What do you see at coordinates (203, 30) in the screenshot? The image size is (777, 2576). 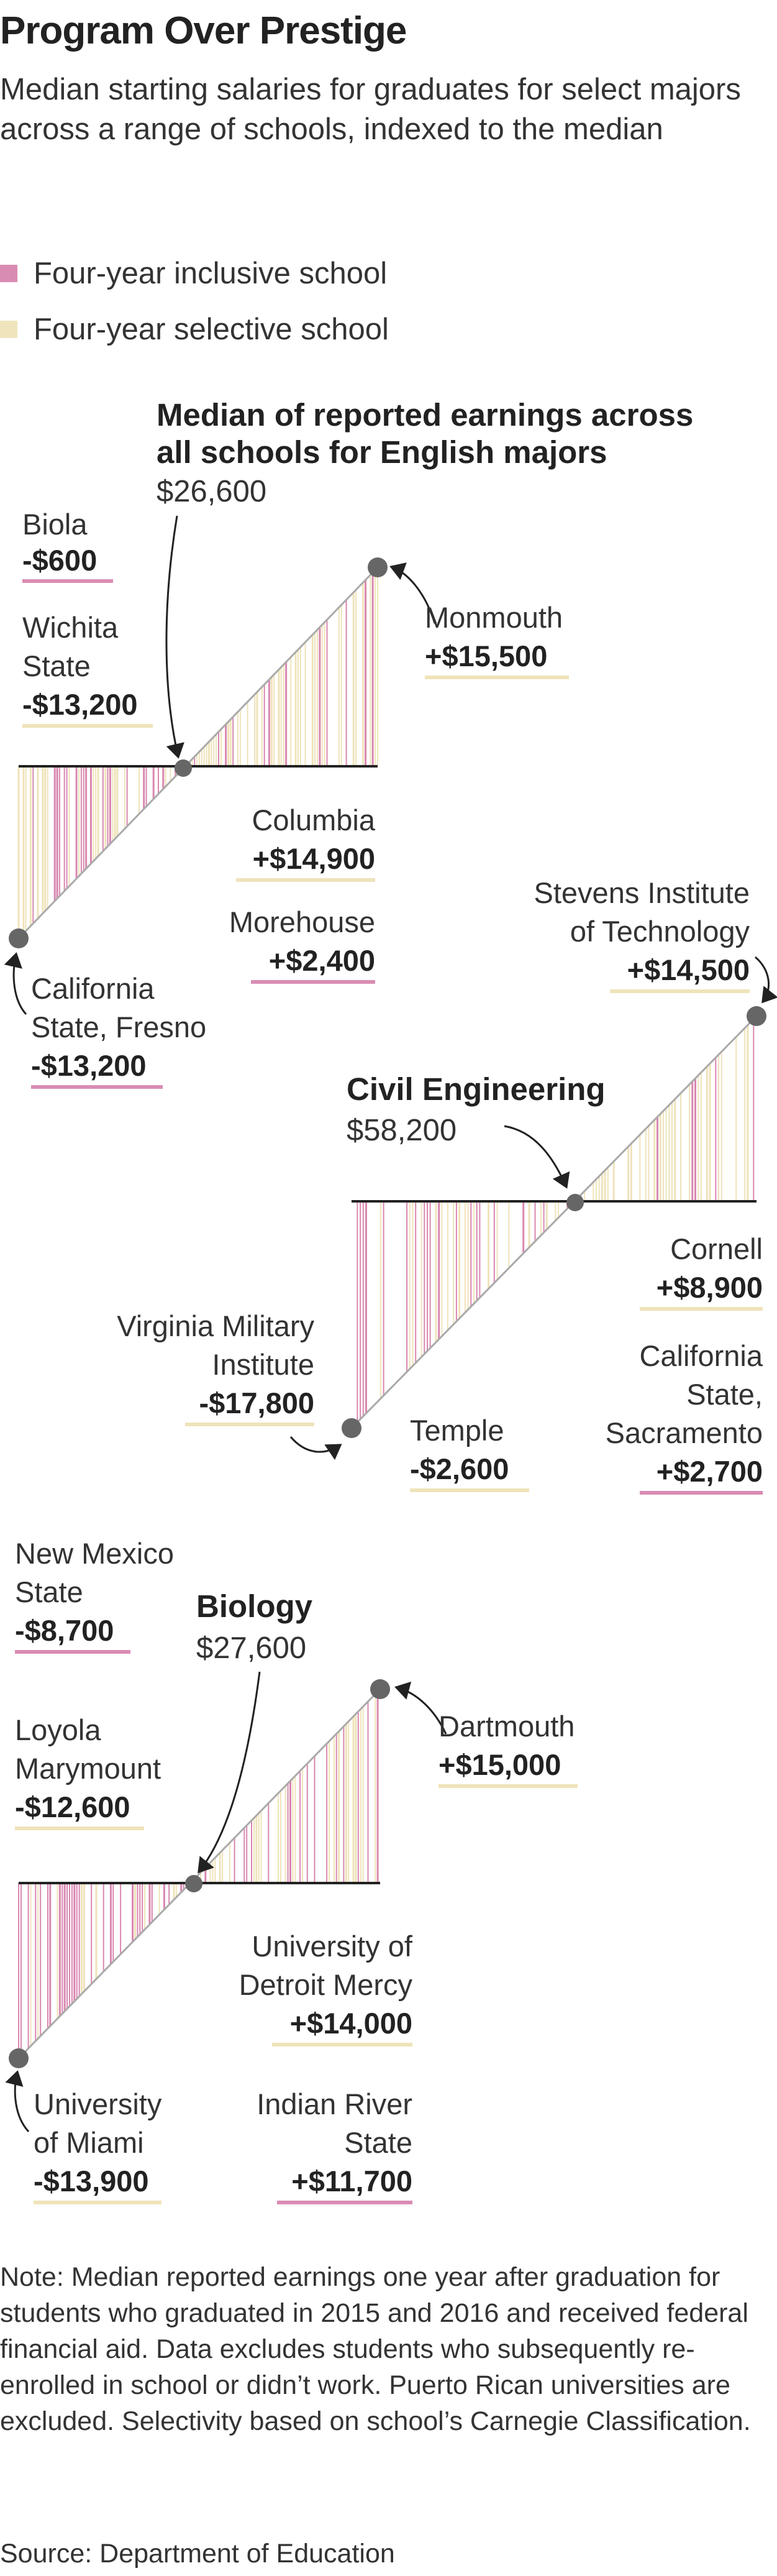 I see `page-title: Program Over Prestige` at bounding box center [203, 30].